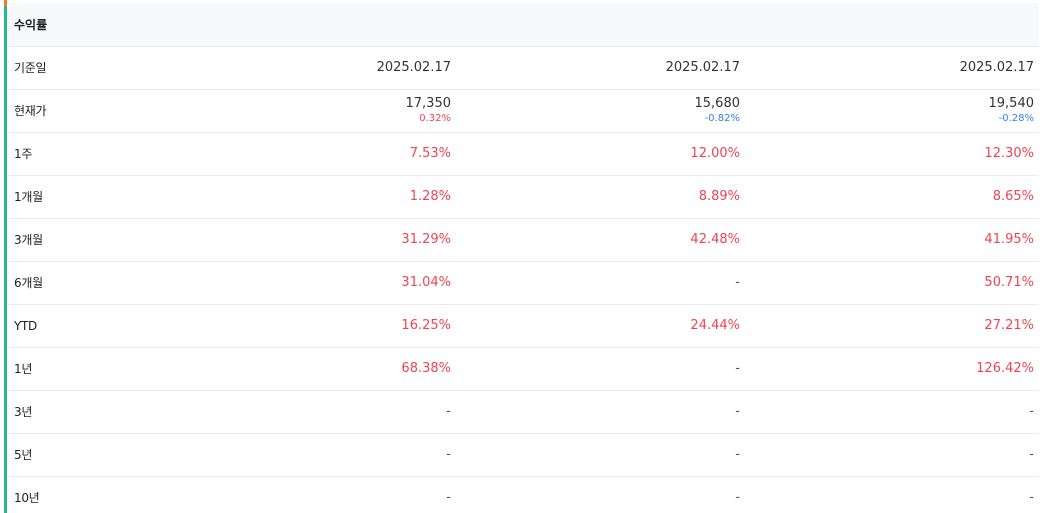 This screenshot has width=1052, height=513. What do you see at coordinates (87, 369) in the screenshot?
I see `row-label: 1년` at bounding box center [87, 369].